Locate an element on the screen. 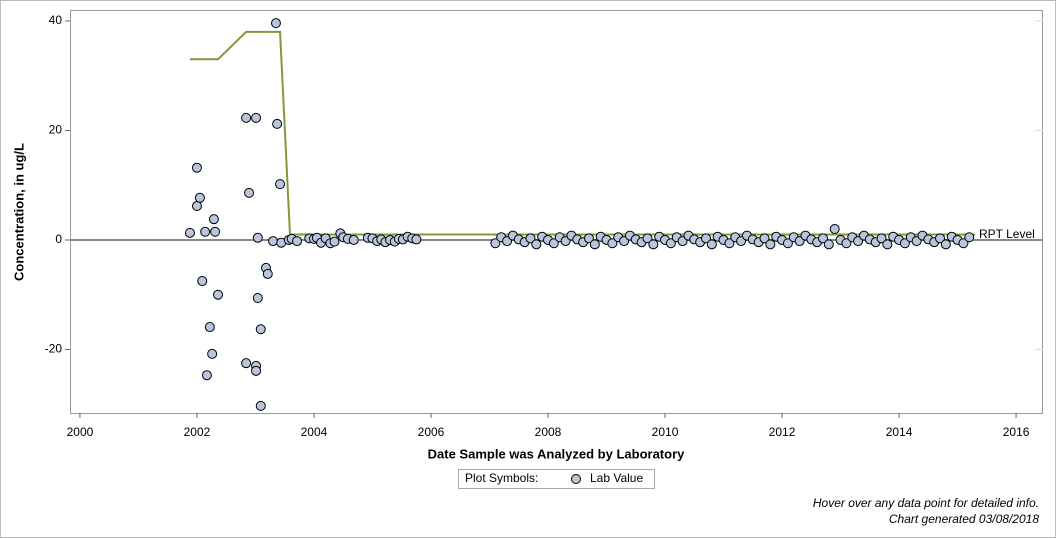  x-tick-label: 2006 is located at coordinates (431, 432).